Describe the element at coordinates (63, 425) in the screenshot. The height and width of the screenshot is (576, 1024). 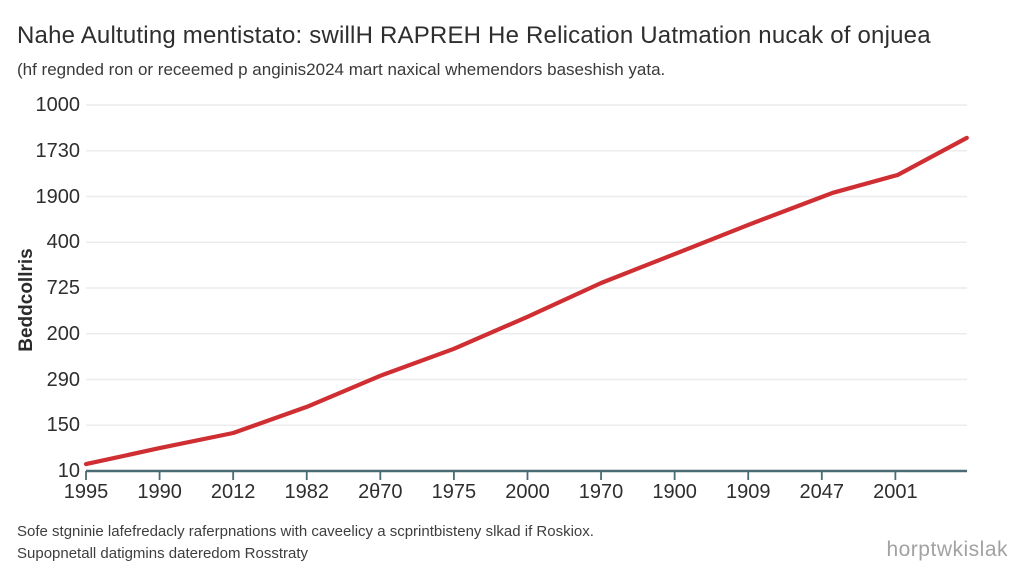
I see `y-tick-label: 150` at that location.